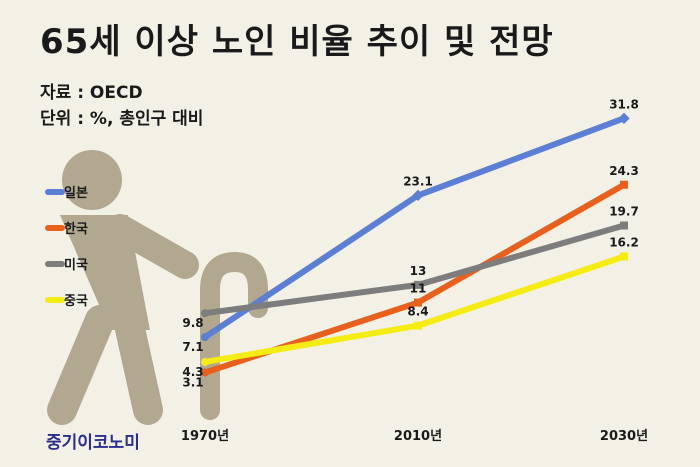 The image size is (700, 467). Describe the element at coordinates (418, 181) in the screenshot. I see `data-label-1-2: 23.1` at that location.